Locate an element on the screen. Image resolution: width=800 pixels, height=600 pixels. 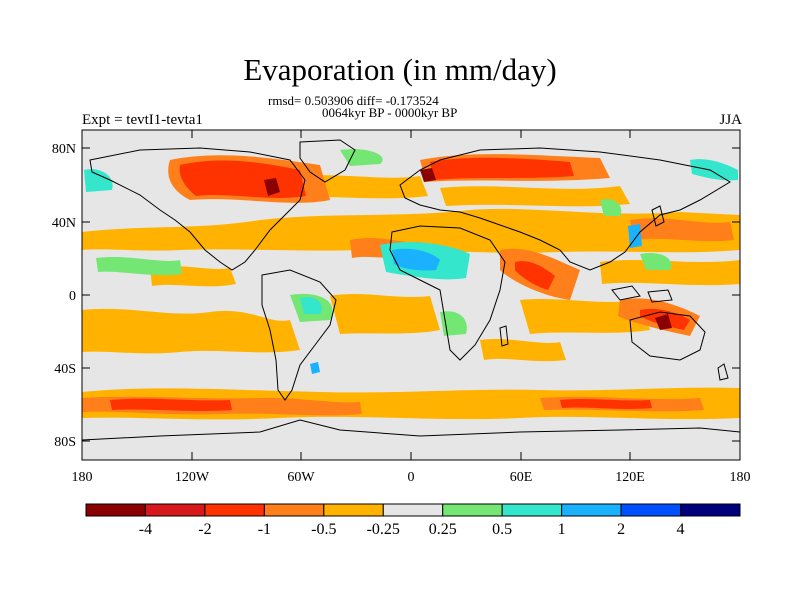
anomaly-patch-dark-red is located at coordinates (468, 249).